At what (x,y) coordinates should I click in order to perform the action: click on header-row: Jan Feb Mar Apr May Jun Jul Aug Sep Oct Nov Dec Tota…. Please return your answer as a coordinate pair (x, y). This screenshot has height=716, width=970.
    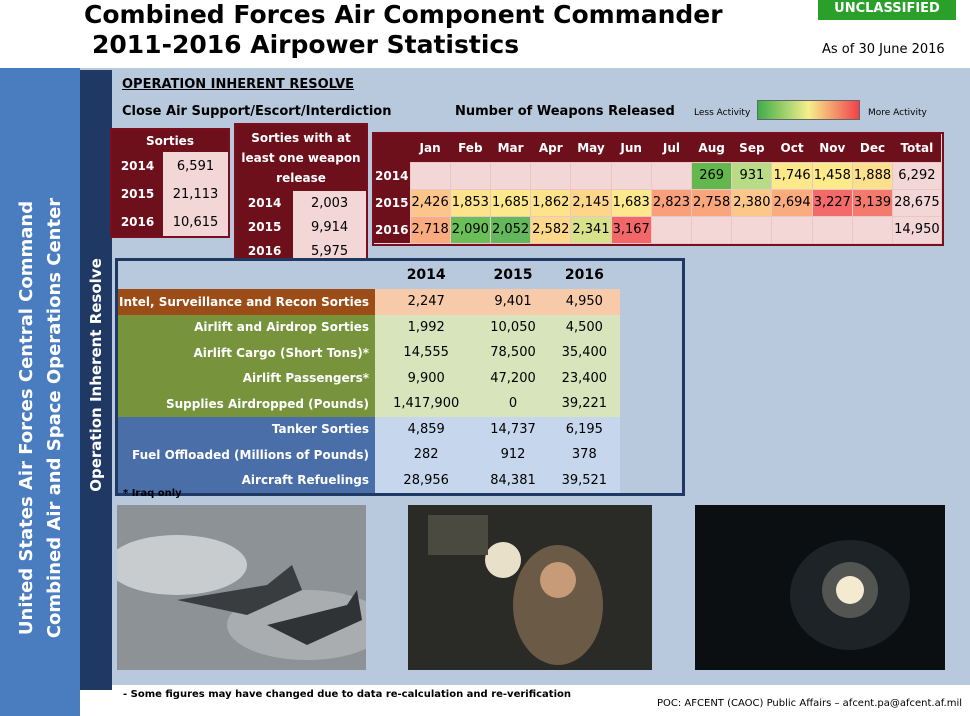
    Looking at the image, I should click on (658, 148).